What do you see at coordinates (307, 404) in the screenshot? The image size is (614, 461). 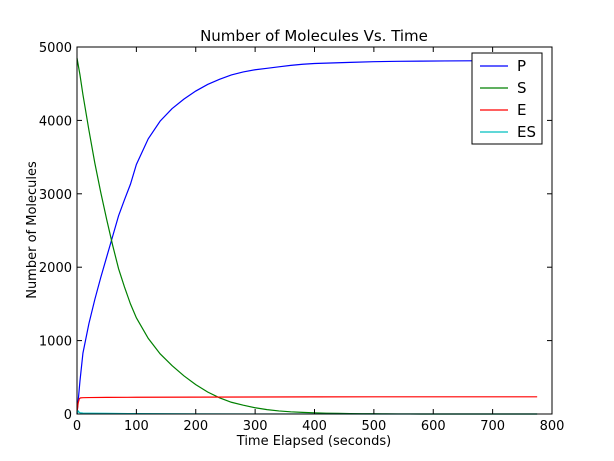 I see `series-line-e` at bounding box center [307, 404].